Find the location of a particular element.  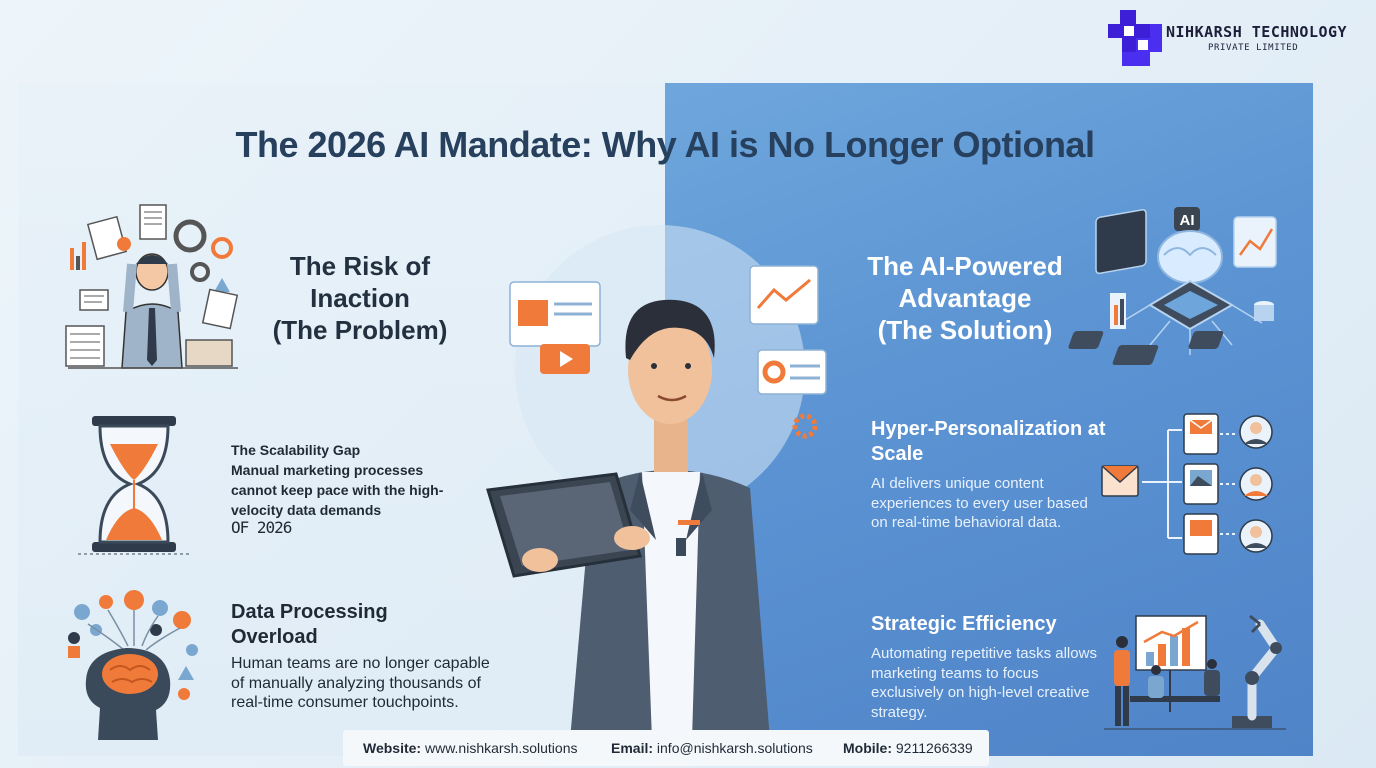

ai-chip-icon: AI is located at coordinates (1172, 286).